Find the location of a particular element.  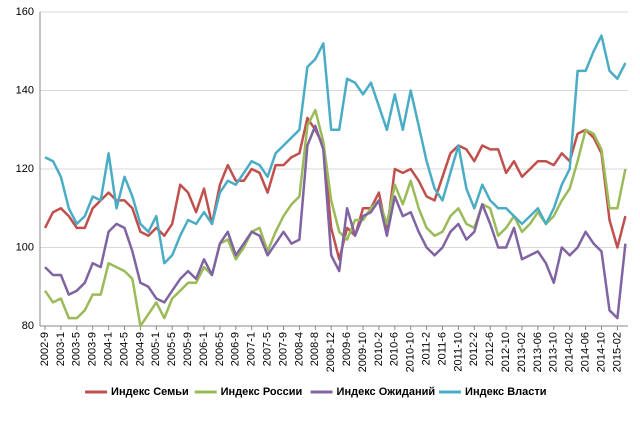

y-tick-label: 140 is located at coordinates (25, 90).